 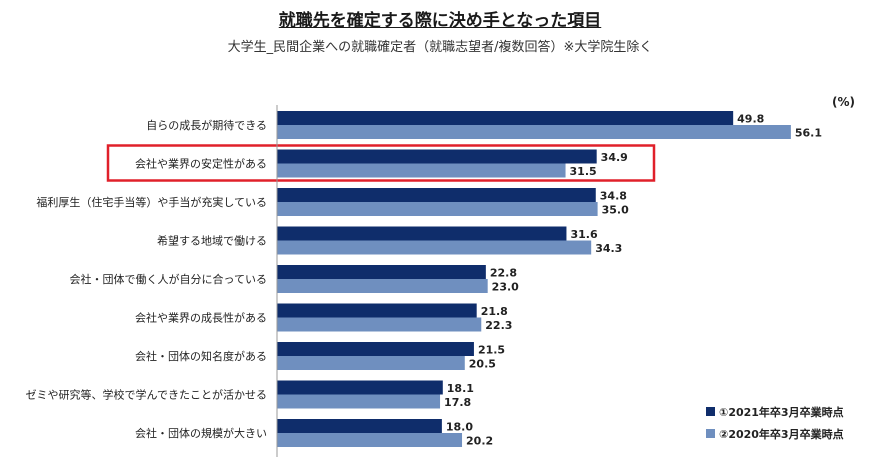 What do you see at coordinates (615, 210) in the screenshot?
I see `data-label: 35.0` at bounding box center [615, 210].